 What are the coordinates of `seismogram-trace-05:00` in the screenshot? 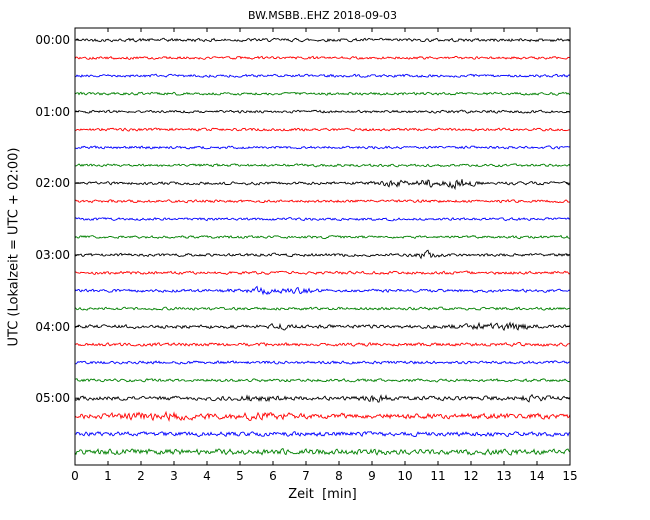 It's located at (322, 398).